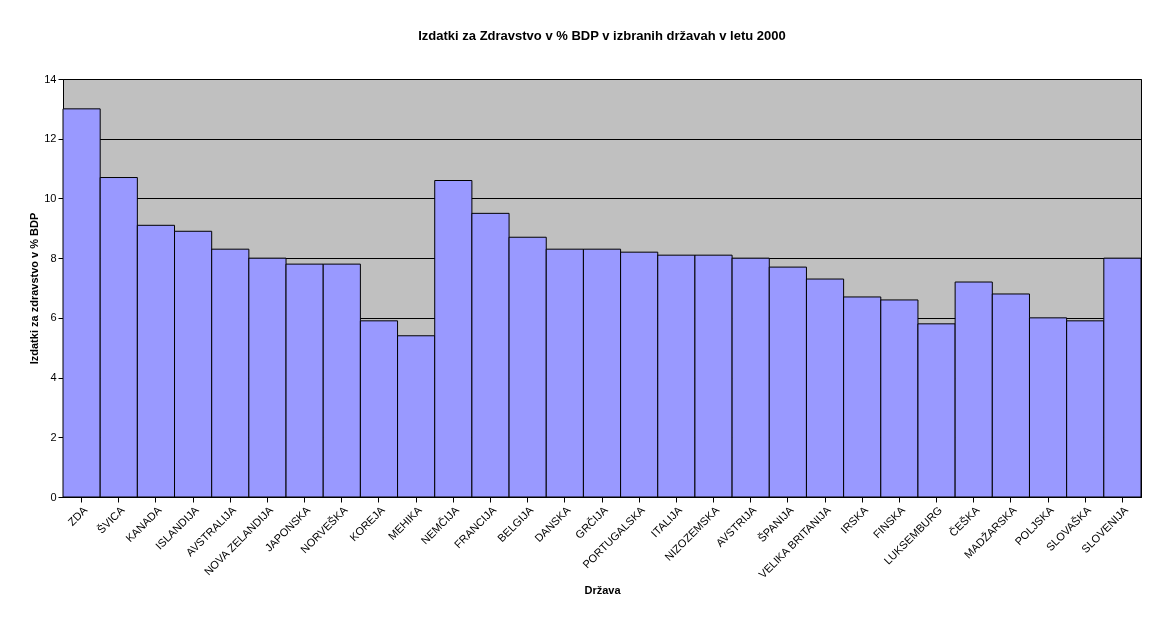  What do you see at coordinates (603, 589) in the screenshot?
I see `x-axis-title: Država` at bounding box center [603, 589].